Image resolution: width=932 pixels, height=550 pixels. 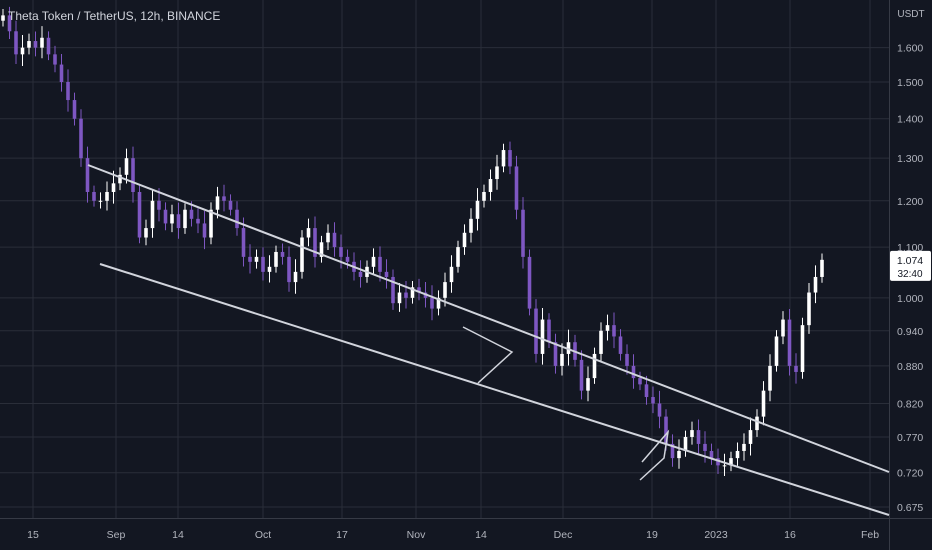 I want to click on x-tick-label: 19, so click(x=652, y=535).